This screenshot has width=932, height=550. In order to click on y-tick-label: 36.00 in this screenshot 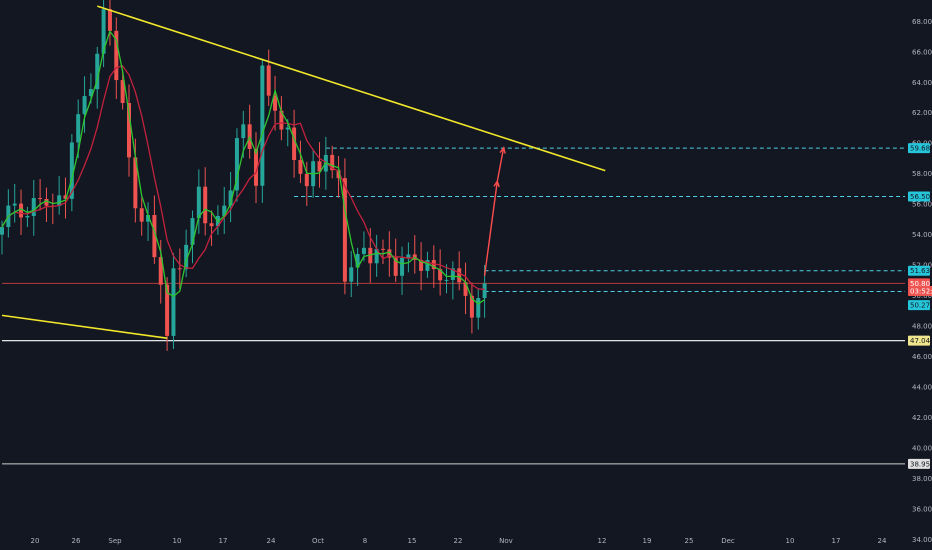, I will do `click(922, 509)`.